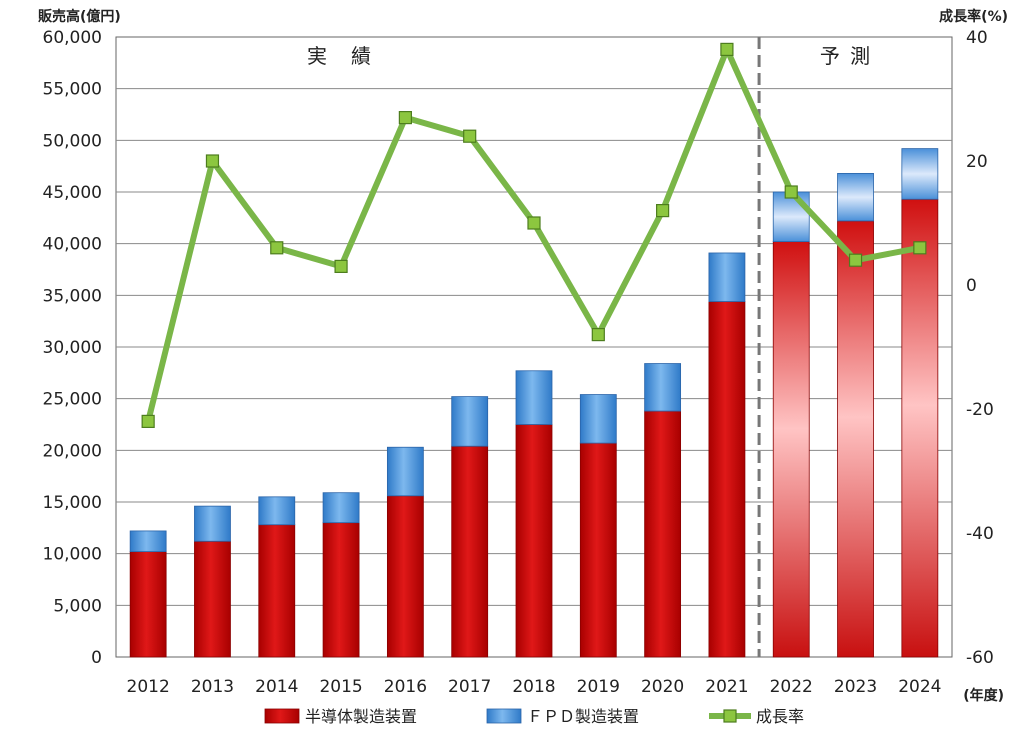 This screenshot has width=1024, height=742. I want to click on x-tick-label: 2024, so click(919, 687).